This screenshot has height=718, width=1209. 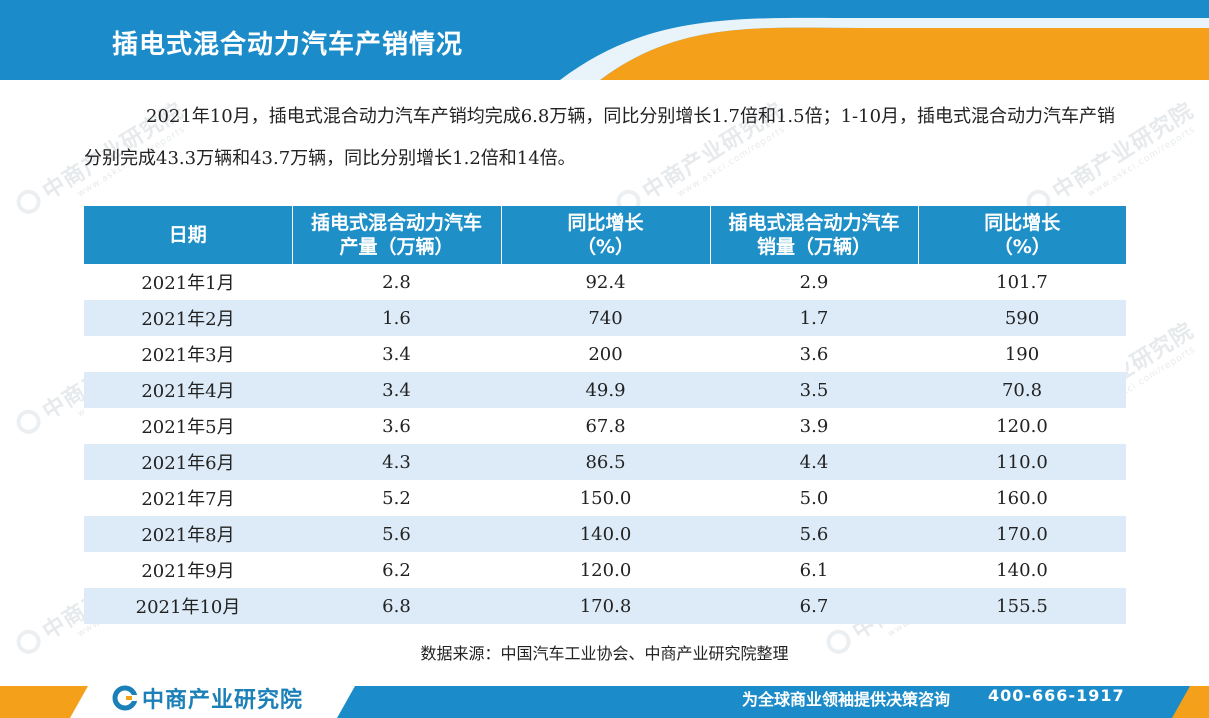 I want to click on page-footer, so click(x=604, y=699).